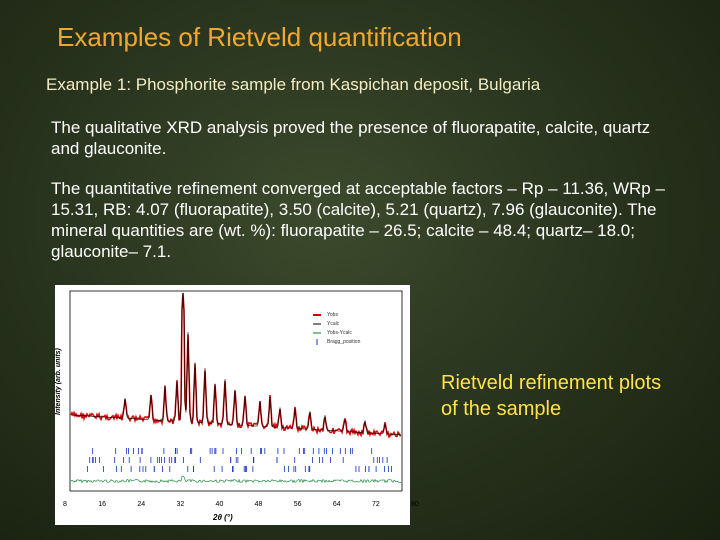 This screenshot has height=540, width=720. What do you see at coordinates (375, 504) in the screenshot?
I see `x-tick-label: 72` at bounding box center [375, 504].